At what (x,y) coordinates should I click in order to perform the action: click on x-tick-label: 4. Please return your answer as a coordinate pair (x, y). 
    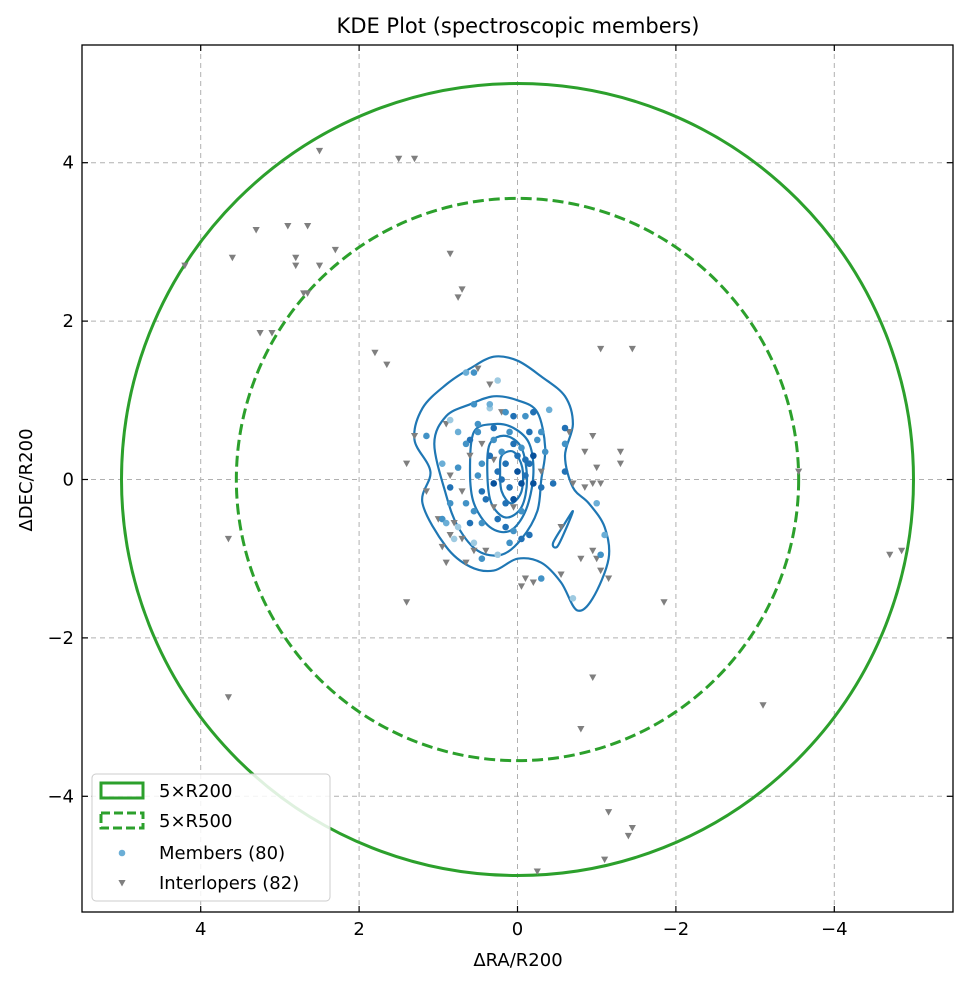
    Looking at the image, I should click on (200, 929).